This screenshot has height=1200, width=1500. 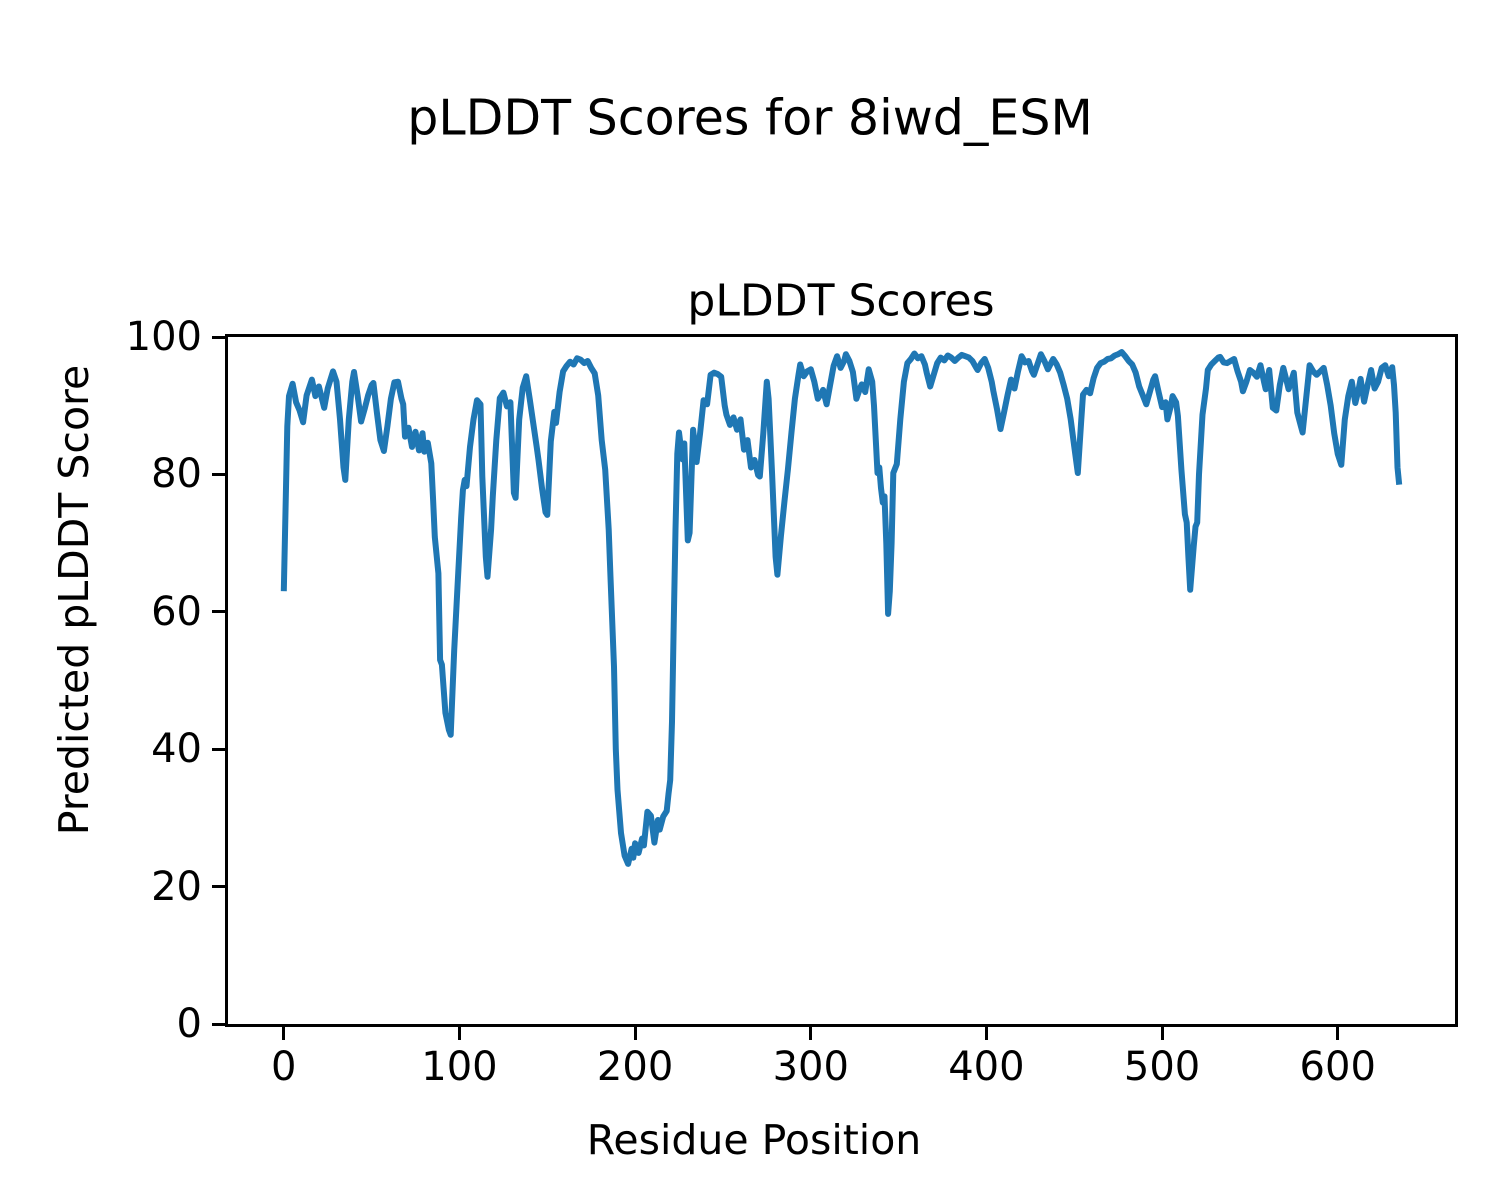 I want to click on y-tick-label: 0, so click(x=189, y=1024).